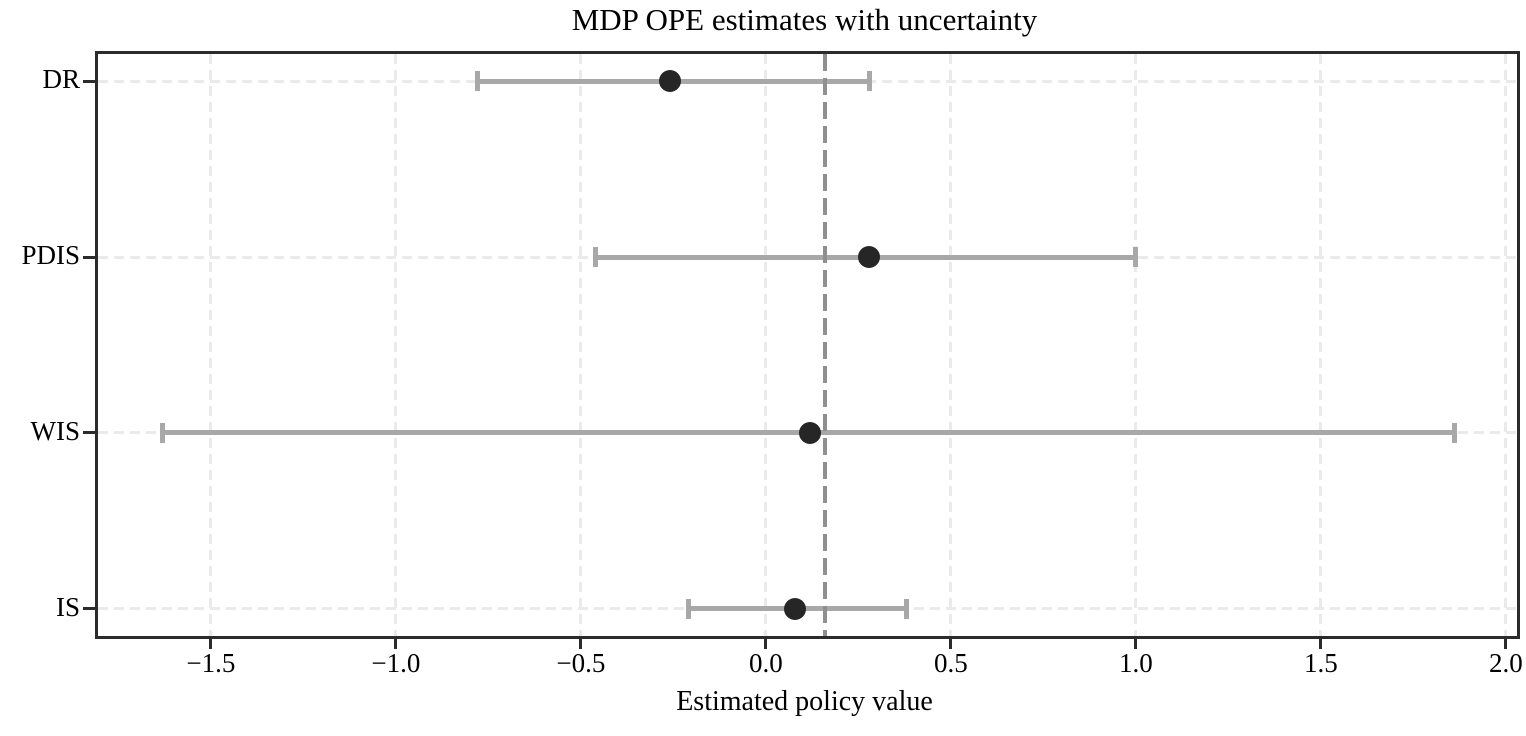 The image size is (1526, 736). I want to click on x-tick-label: 0.5, so click(951, 663).